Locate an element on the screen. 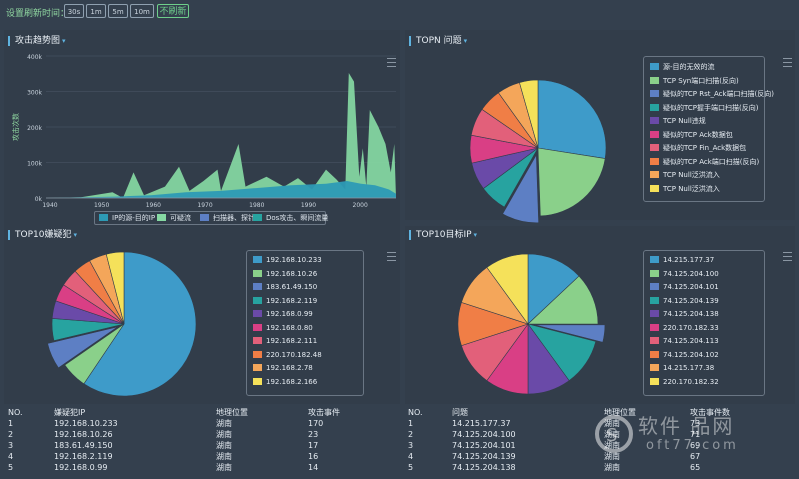 The width and height of the screenshot is (799, 479). refresh-label: 设置刷新时间： is located at coordinates (38, 14).